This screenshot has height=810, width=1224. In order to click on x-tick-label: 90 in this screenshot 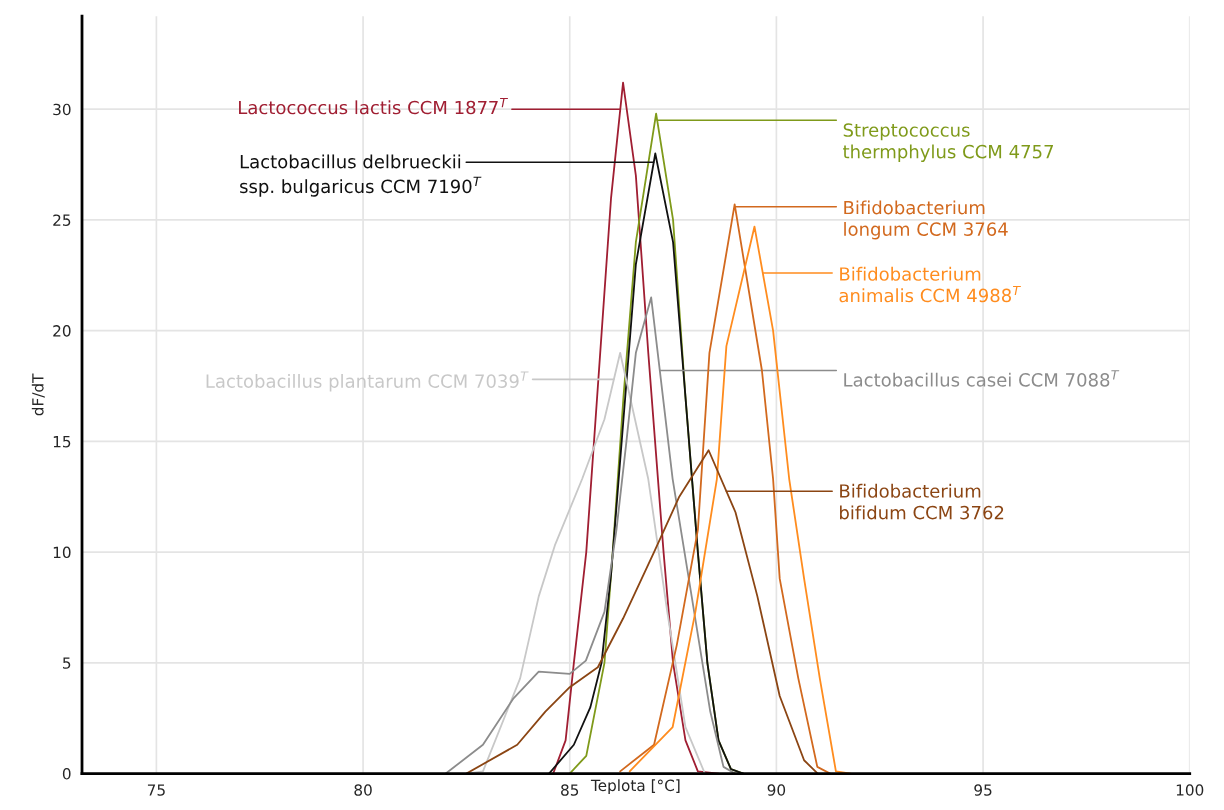, I will do `click(776, 790)`.